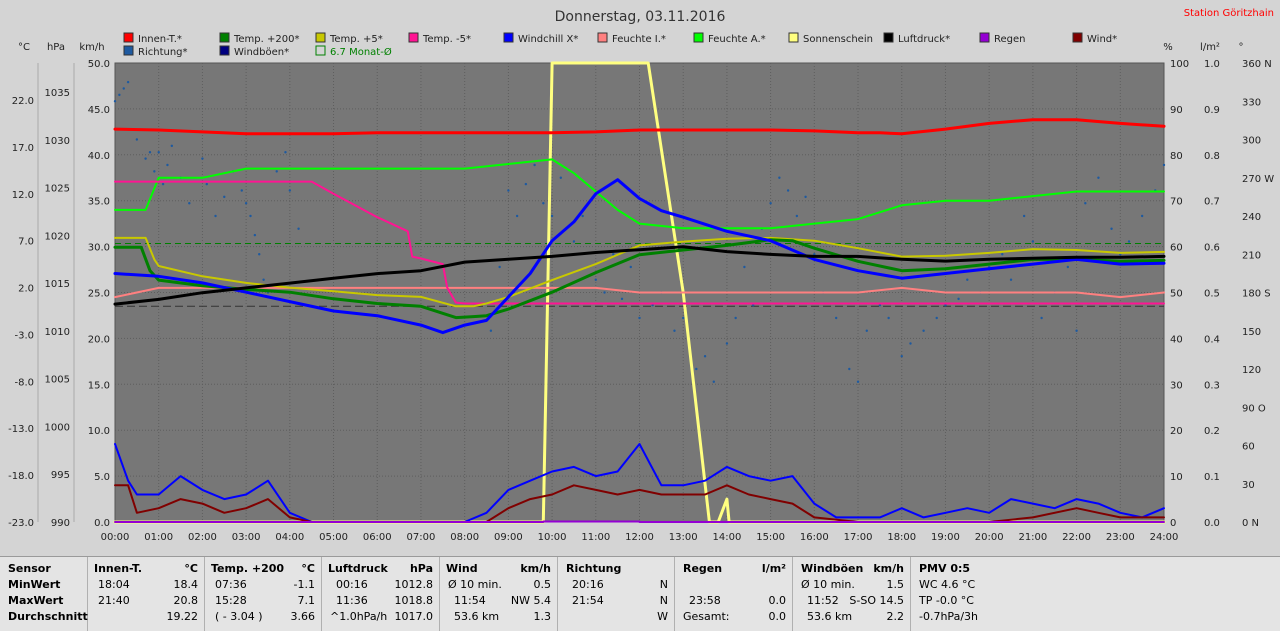 Image resolution: width=1280 pixels, height=631 pixels. What do you see at coordinates (814, 537) in the screenshot?
I see `axis-tick-time: 16:00` at bounding box center [814, 537].